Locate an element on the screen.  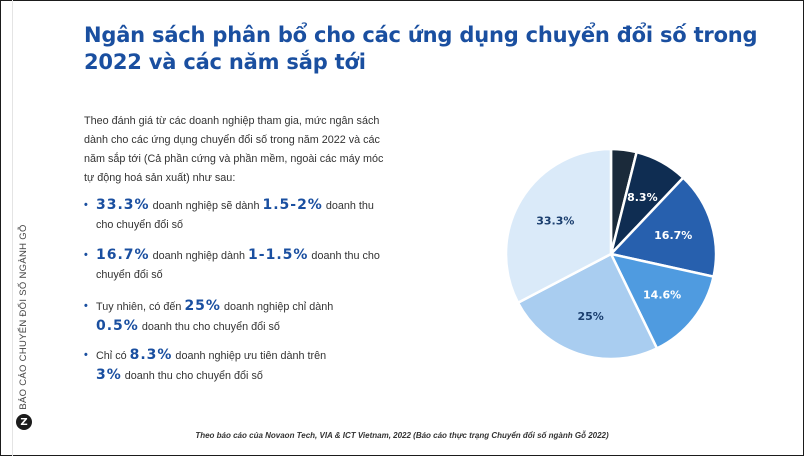
pie-slice-label: 16.7% is located at coordinates (673, 235).